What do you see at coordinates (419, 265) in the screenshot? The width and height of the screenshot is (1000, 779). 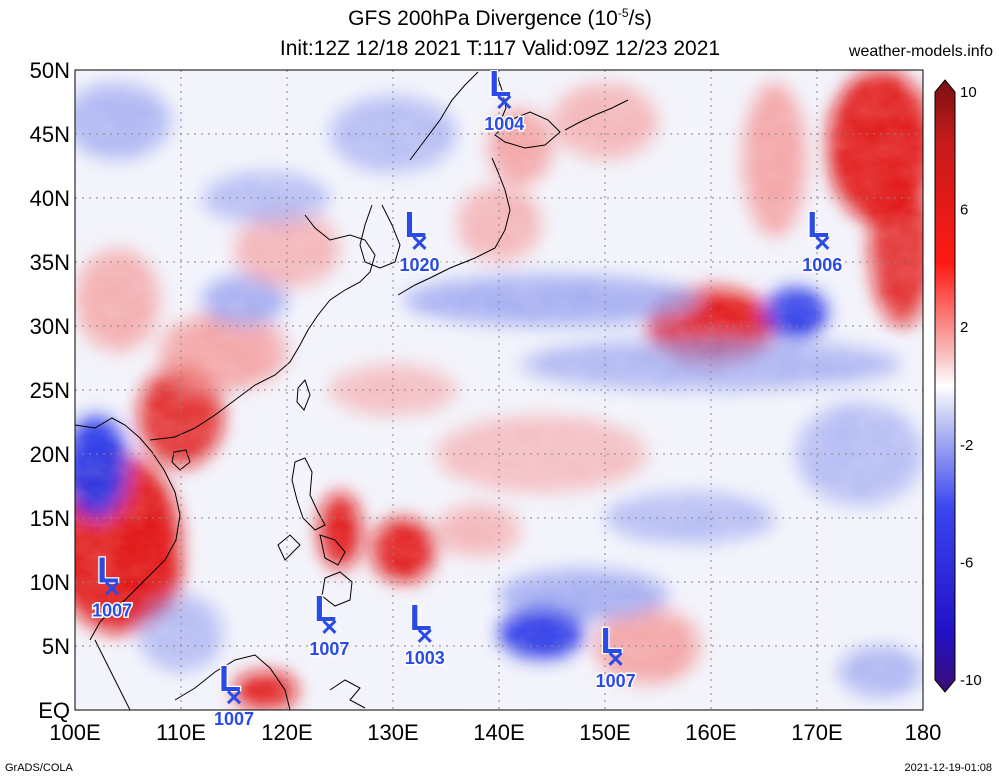 I see `low-pressure-value: 1020` at bounding box center [419, 265].